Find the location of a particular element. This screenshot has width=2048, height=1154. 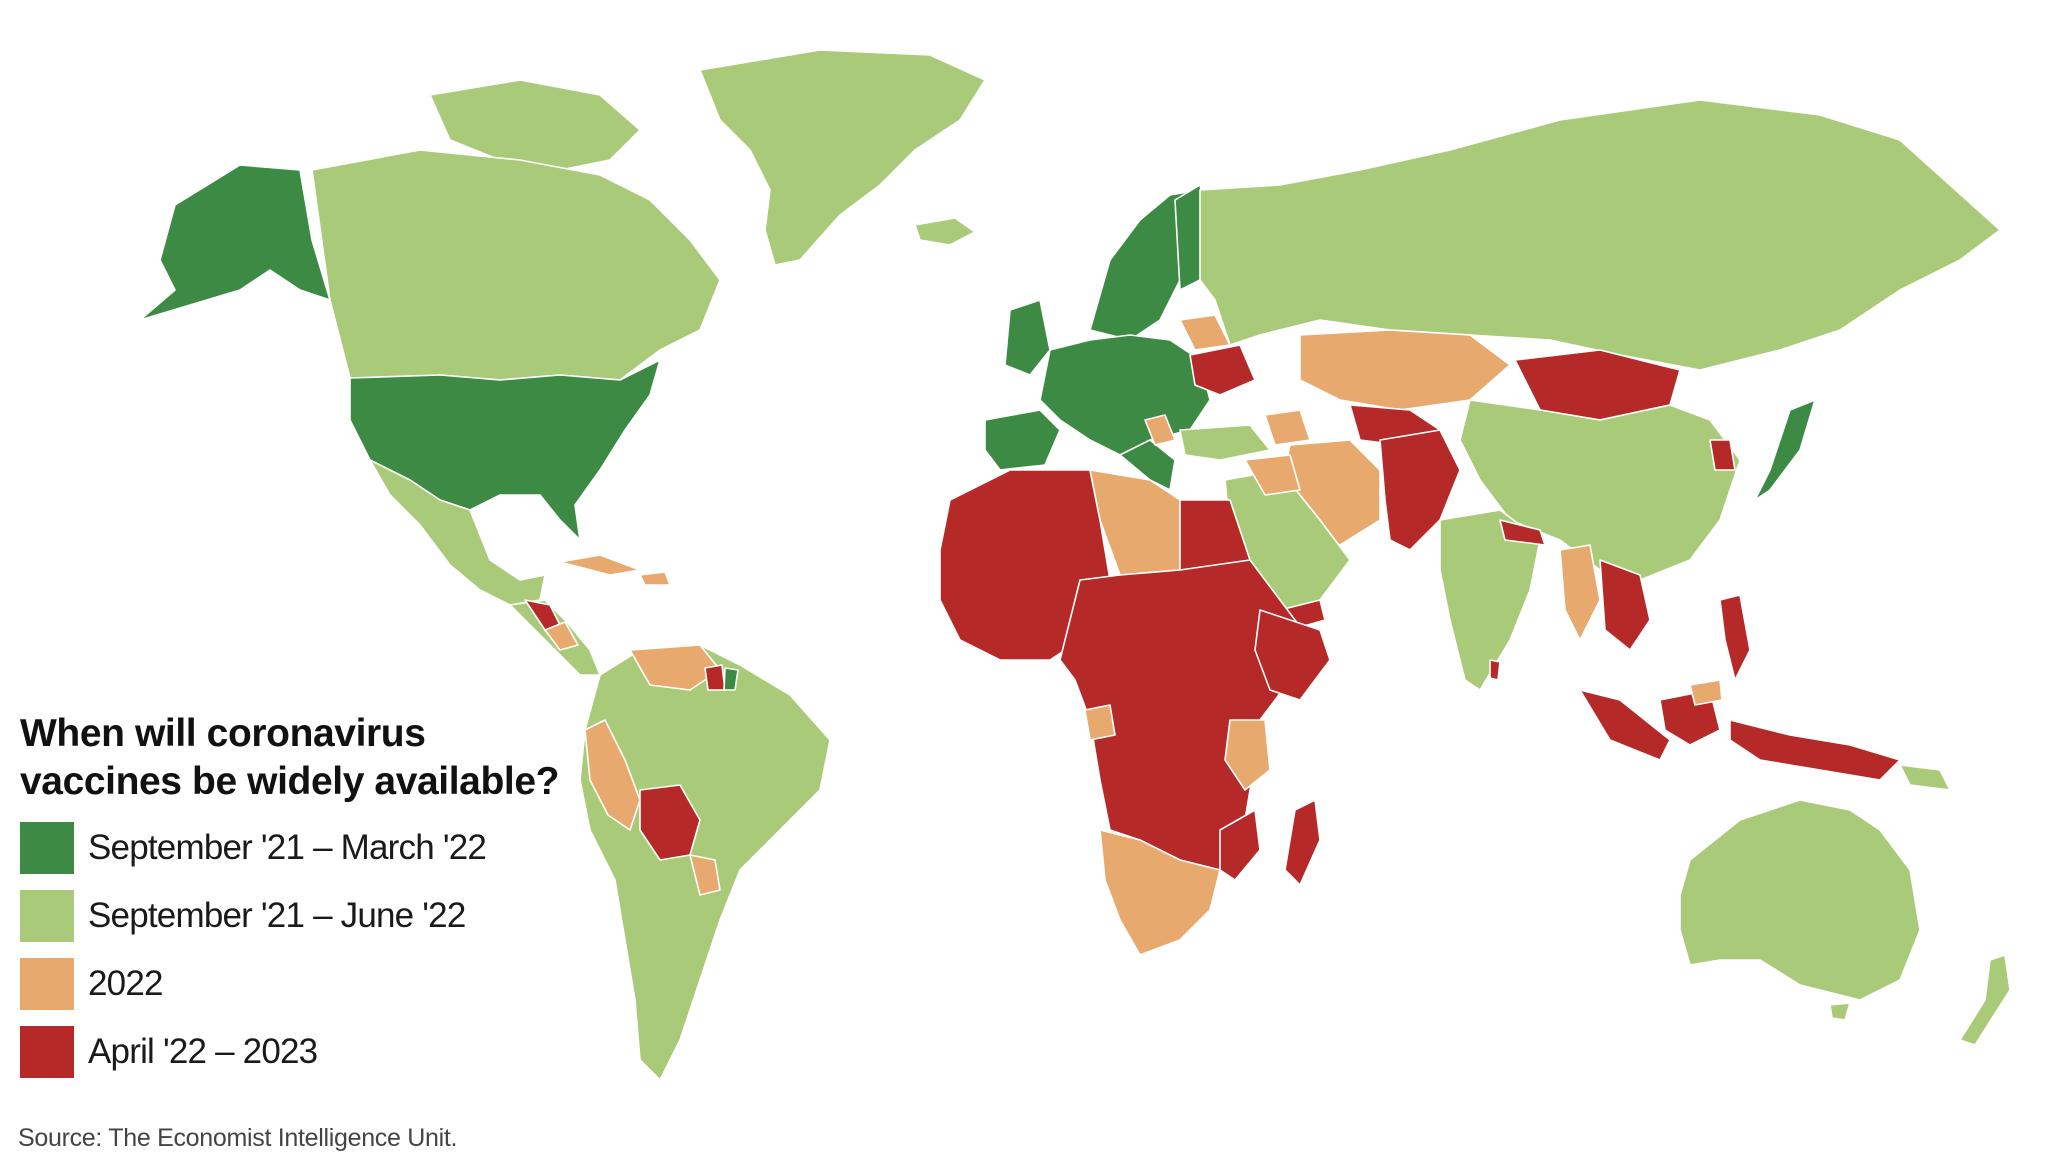

legend-item: 2022 is located at coordinates (289, 984).